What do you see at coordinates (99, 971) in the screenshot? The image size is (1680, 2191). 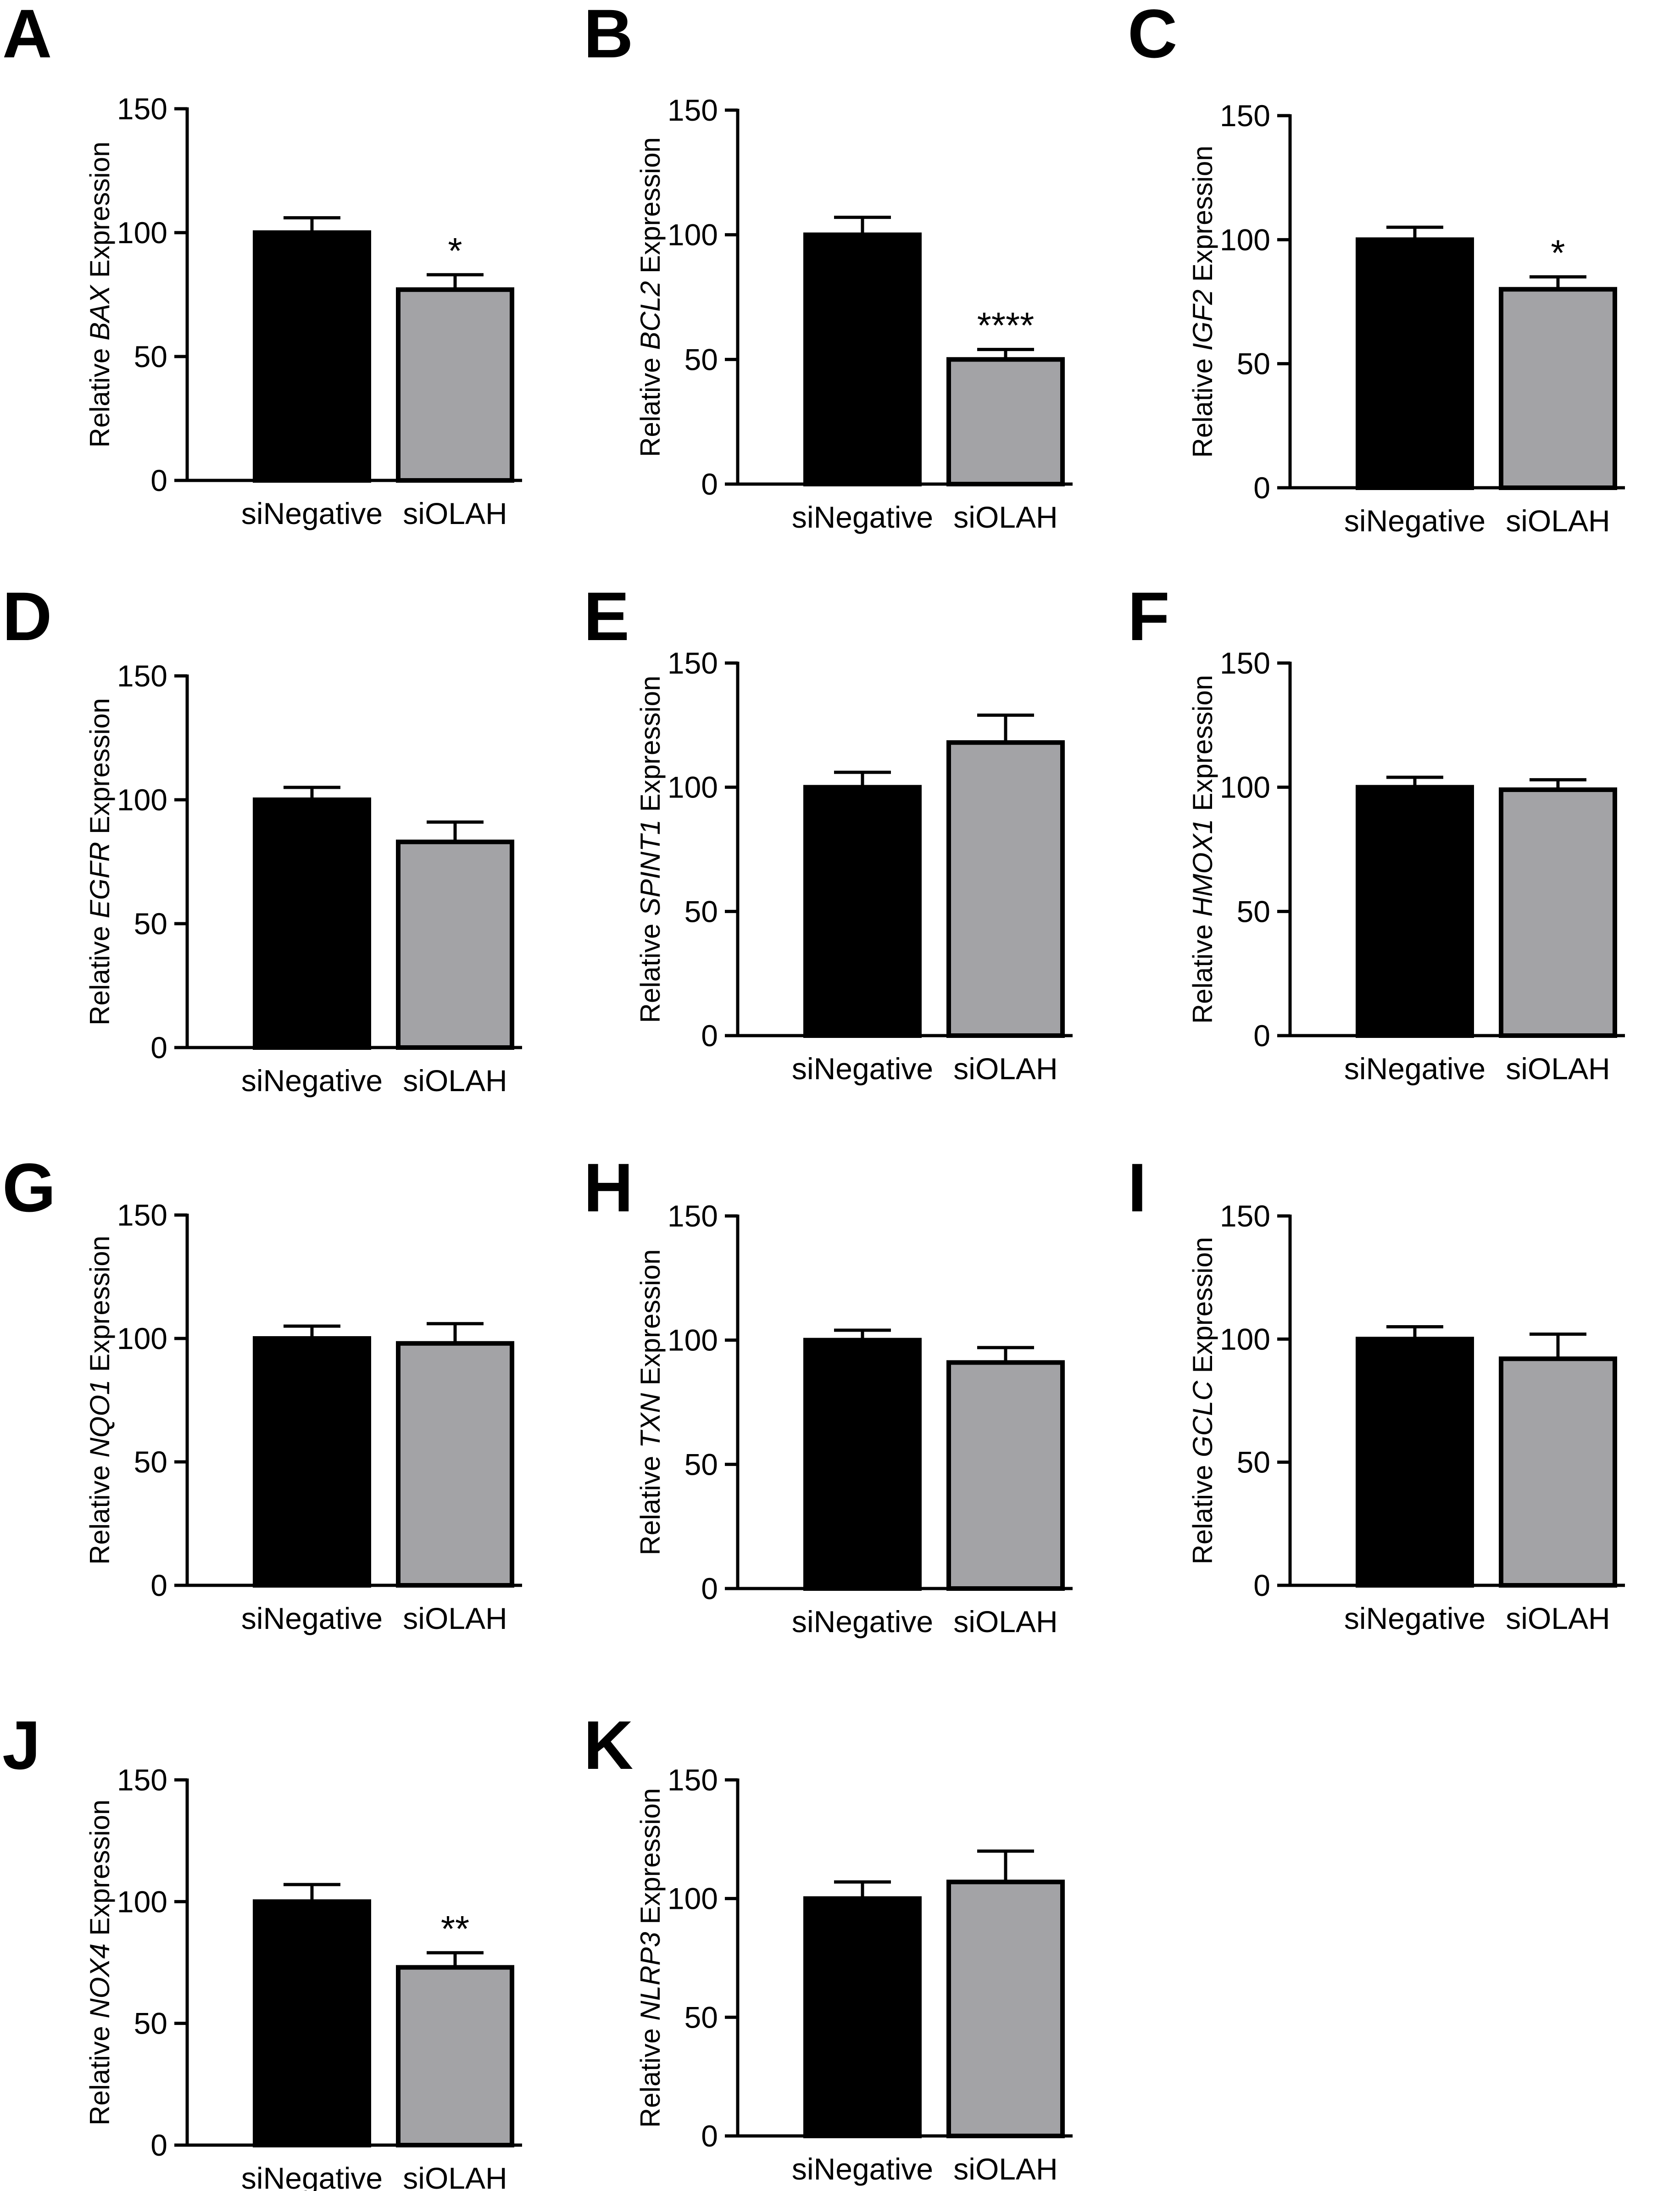 I see `y-title-prefix-d: Relative` at bounding box center [99, 971].